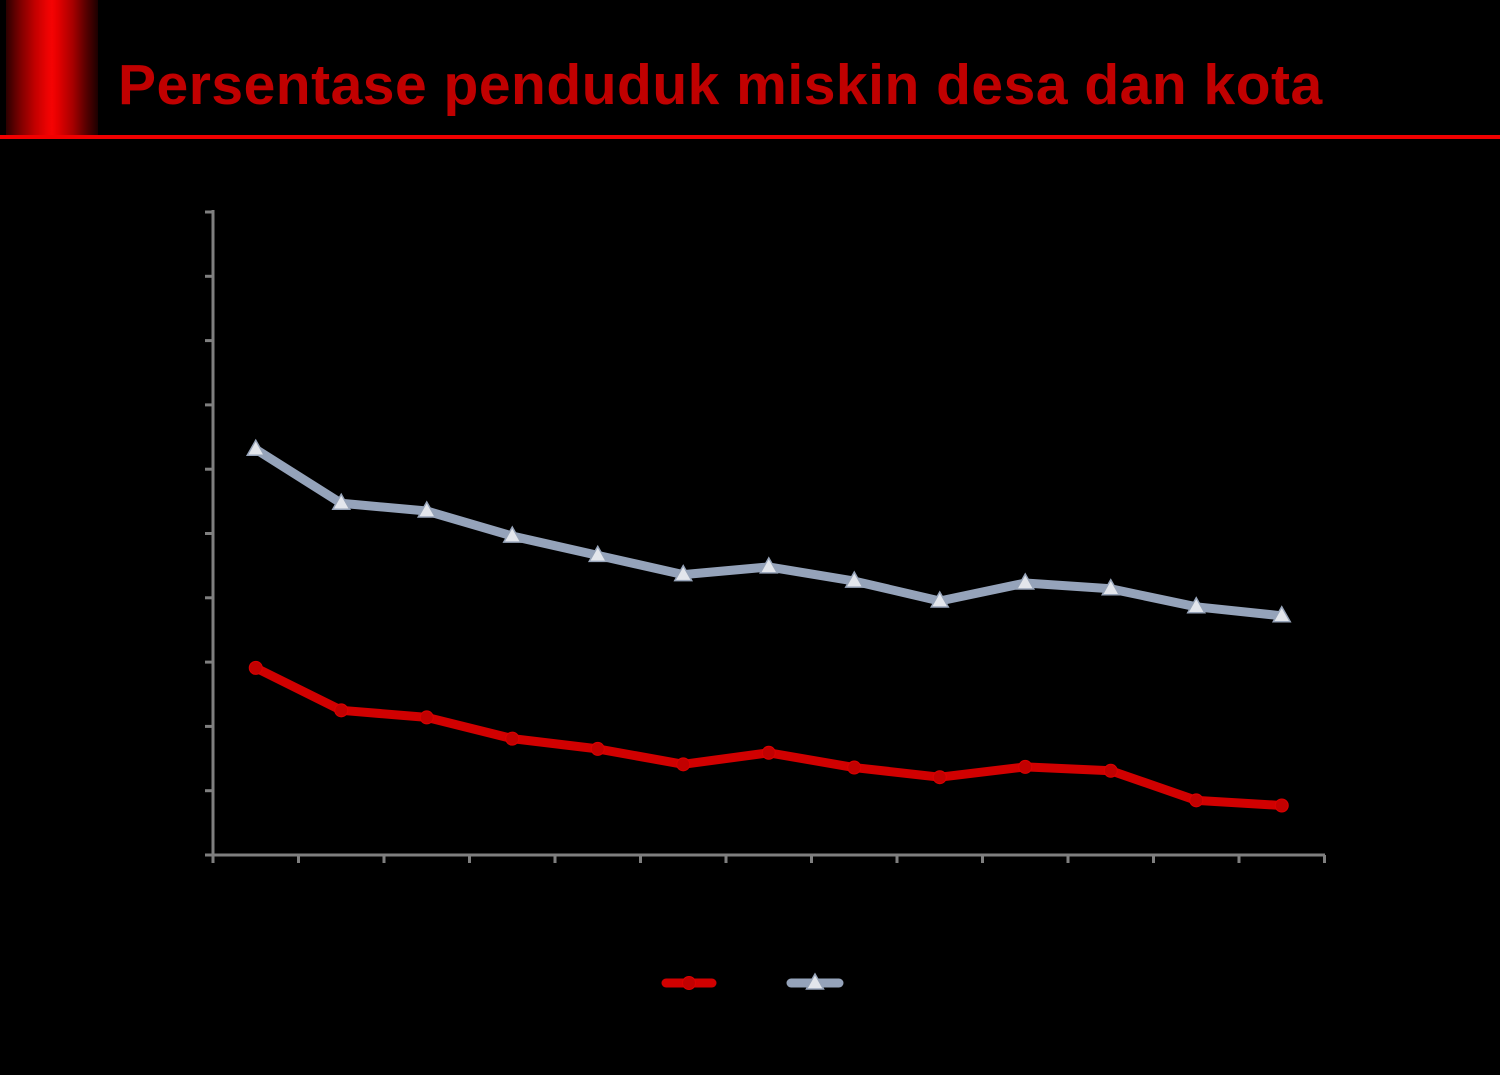 This screenshot has height=1075, width=1500. I want to click on legend-marker-triangle, so click(815, 981).